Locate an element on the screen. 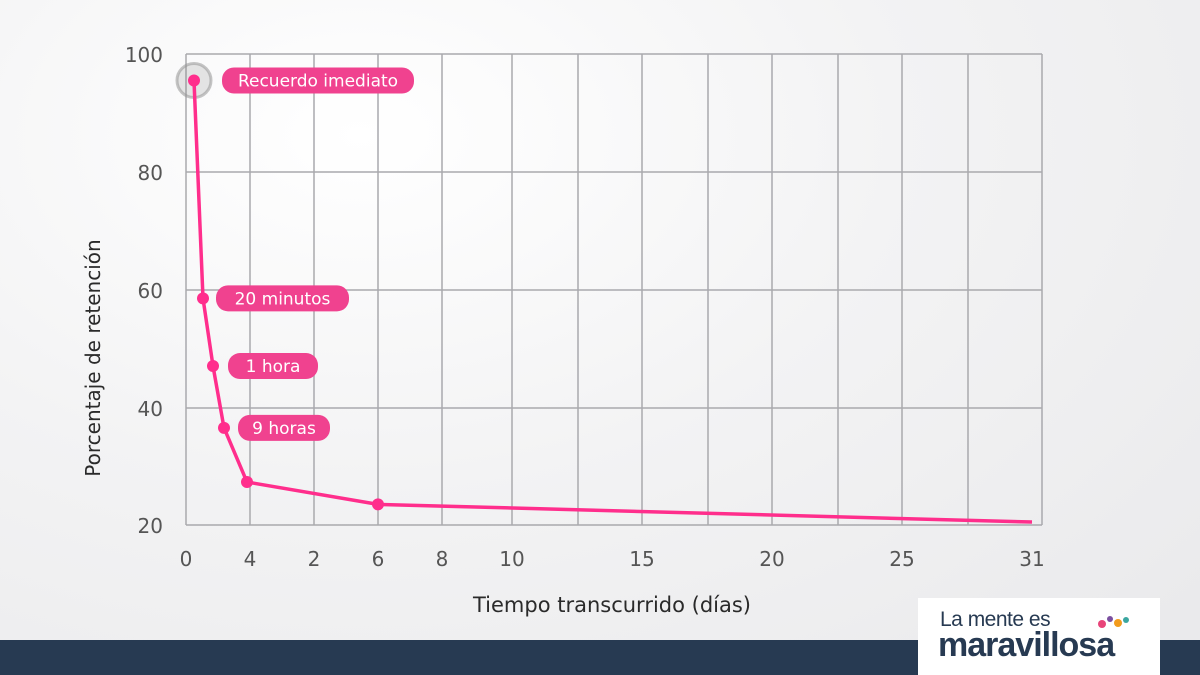 The height and width of the screenshot is (675, 1200). callout-label: Recuerdo imediato is located at coordinates (318, 81).